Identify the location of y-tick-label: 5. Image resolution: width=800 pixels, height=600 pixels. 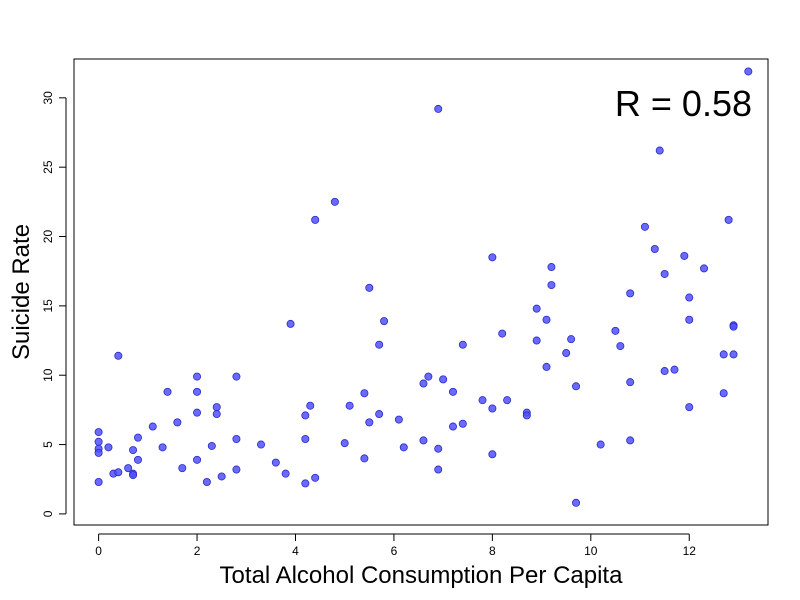
(48, 444).